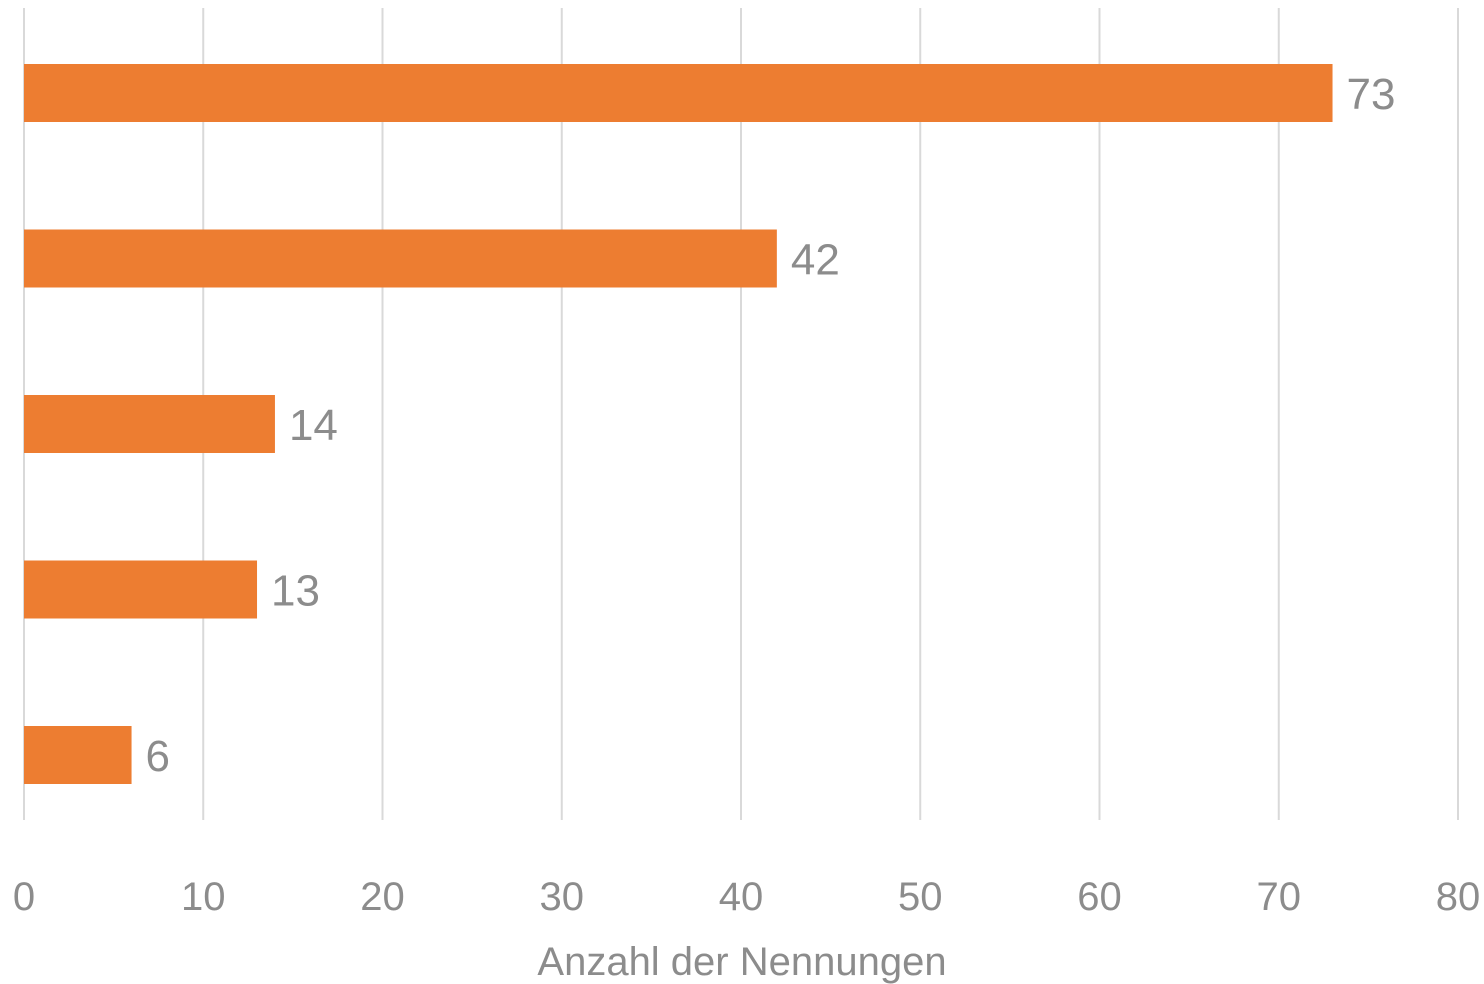  What do you see at coordinates (1458, 897) in the screenshot?
I see `x-tick-label: 80` at bounding box center [1458, 897].